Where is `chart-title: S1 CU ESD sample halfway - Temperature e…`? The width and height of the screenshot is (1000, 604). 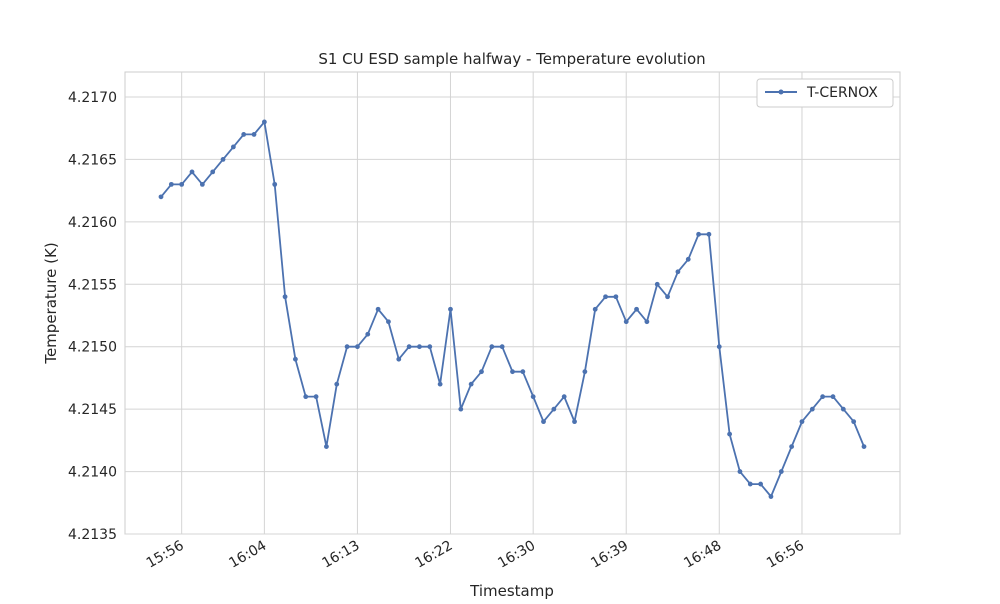
chart-title: S1 CU ESD sample halfway - Temperature e… is located at coordinates (511, 59).